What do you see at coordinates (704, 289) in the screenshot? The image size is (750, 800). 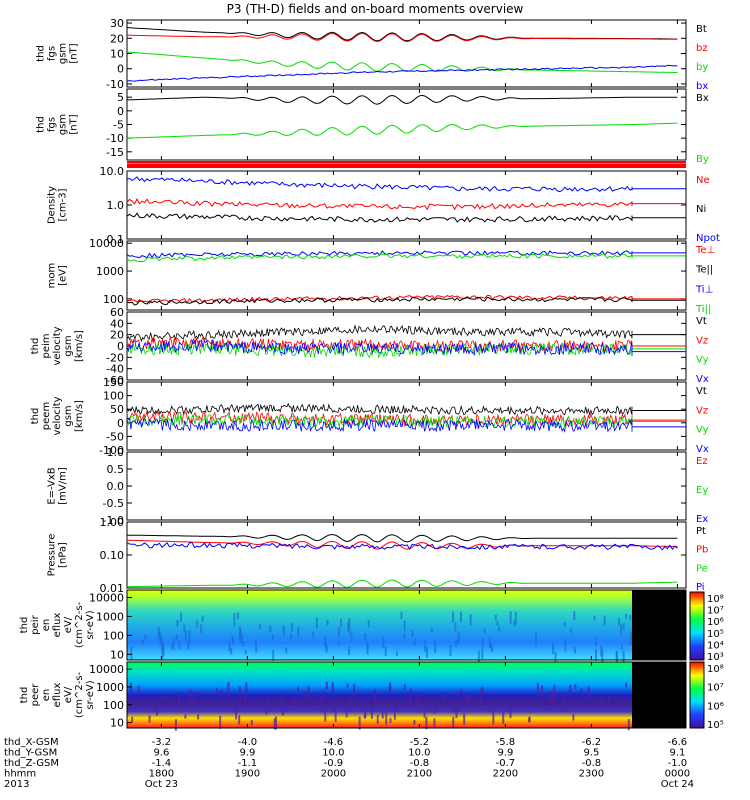 I see `legend-label: Ti⊥` at bounding box center [704, 289].